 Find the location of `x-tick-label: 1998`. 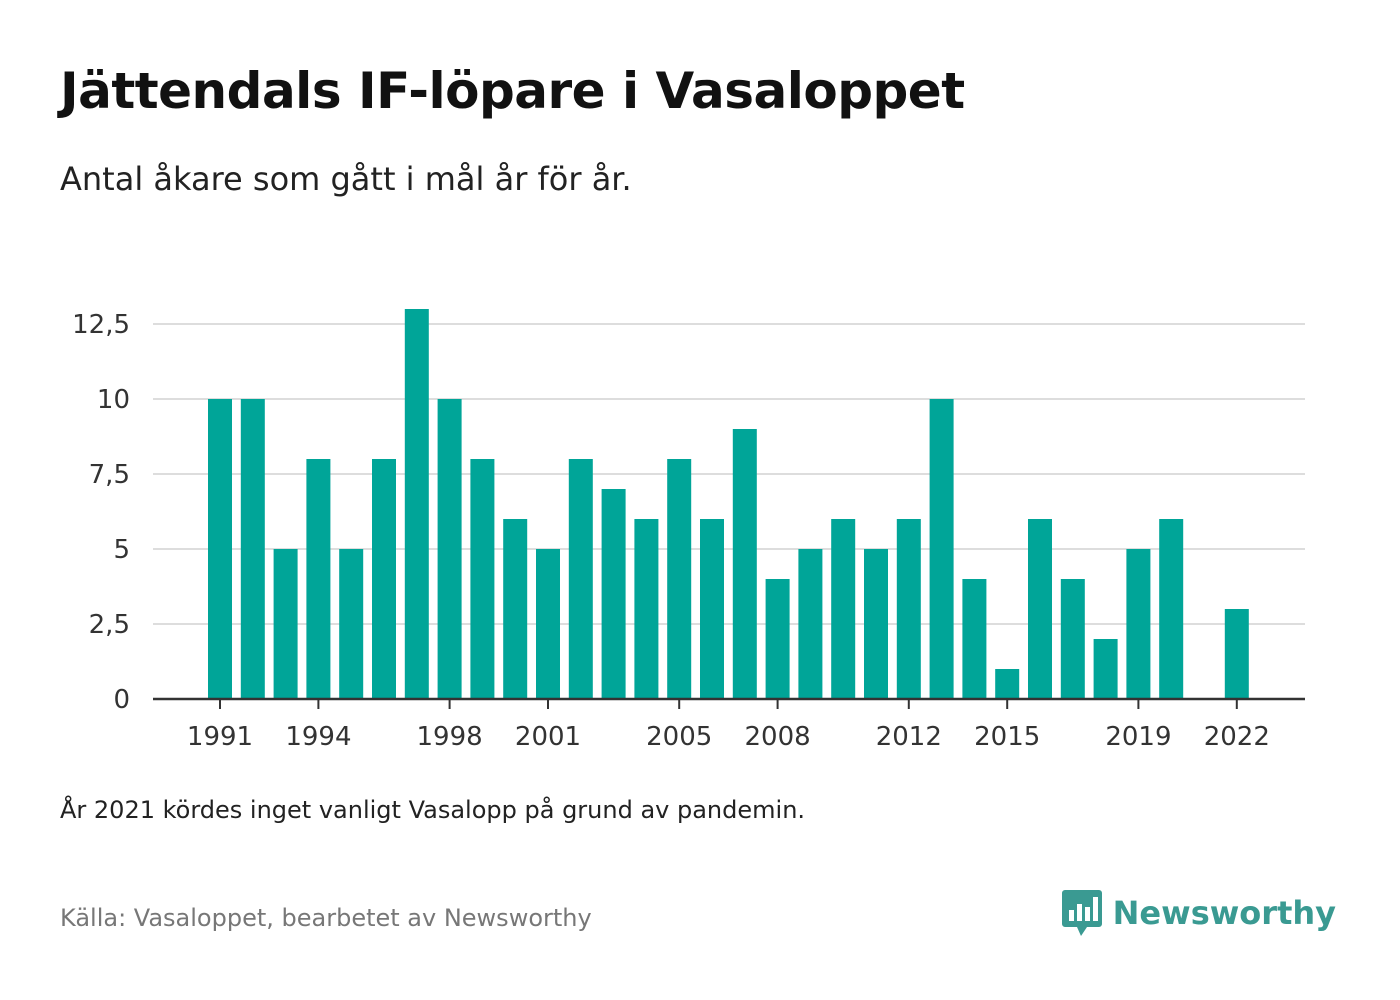

x-tick-label: 1998 is located at coordinates (450, 737).